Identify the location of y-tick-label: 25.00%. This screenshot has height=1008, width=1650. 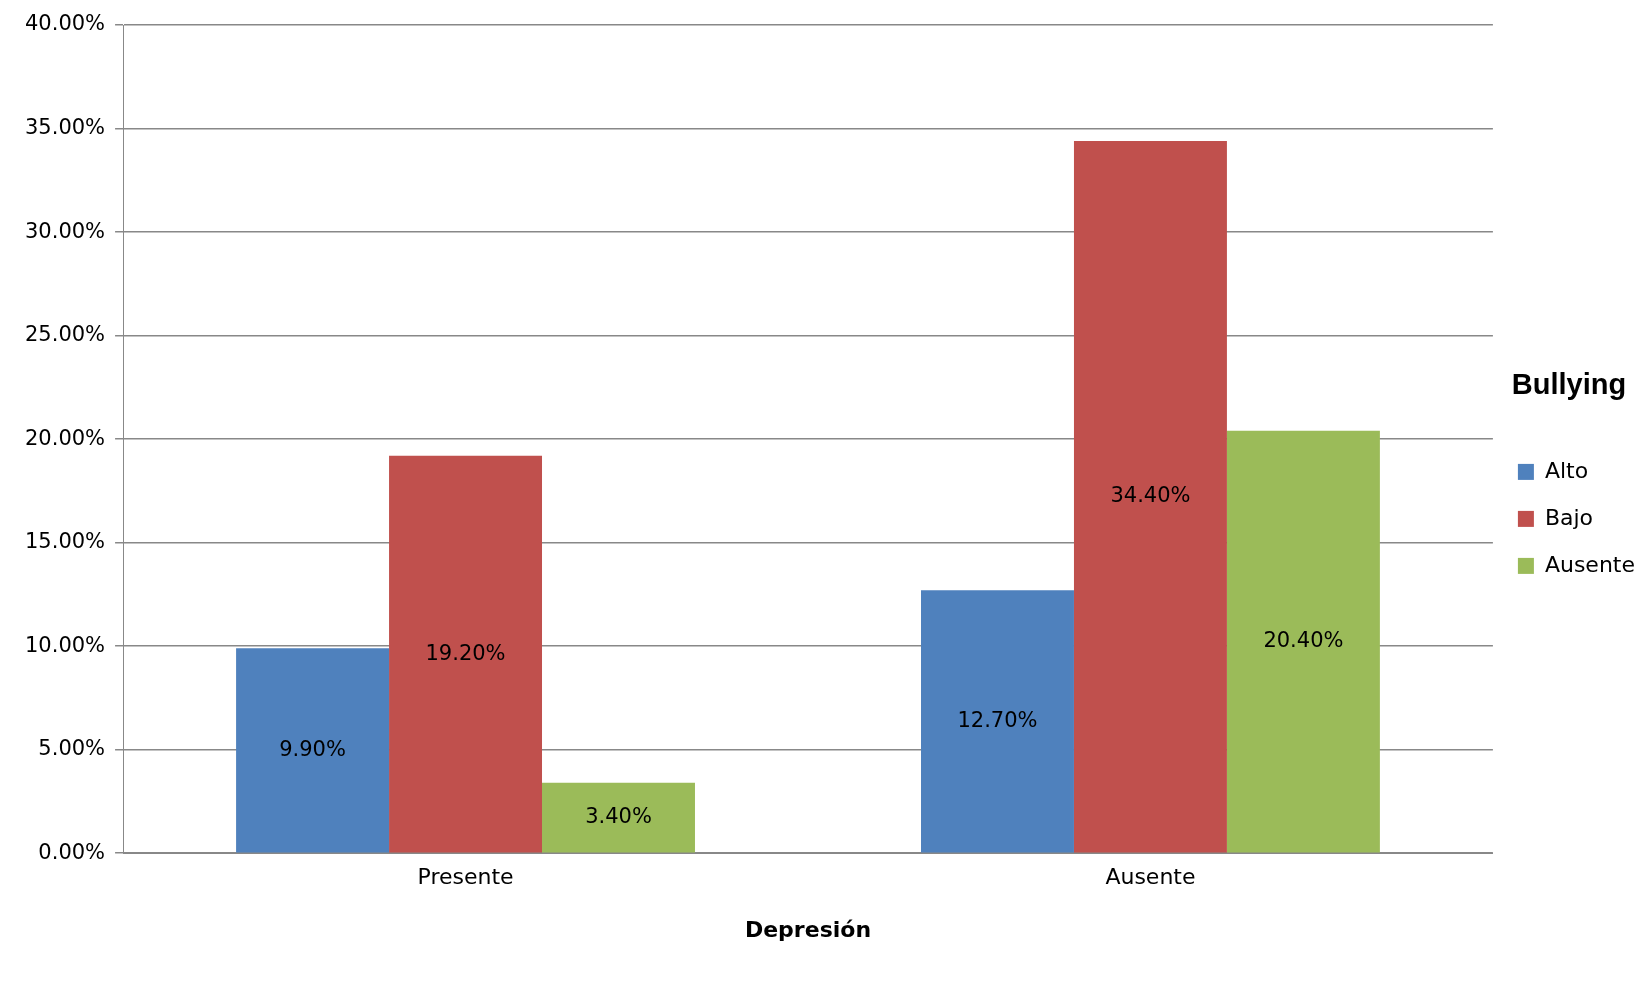
(65, 334).